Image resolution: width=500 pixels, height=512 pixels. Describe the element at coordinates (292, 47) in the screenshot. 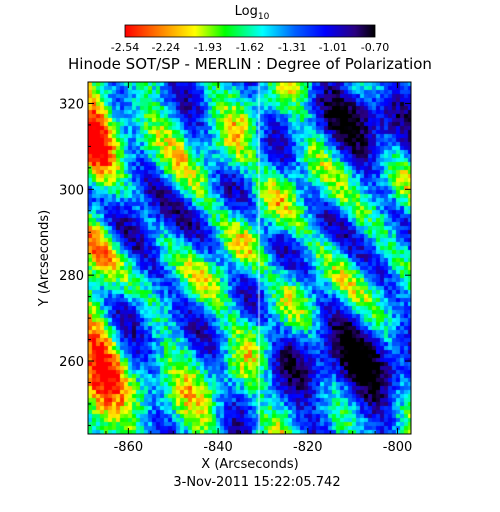

I see `colorbar-tick-label: -1.31` at that location.